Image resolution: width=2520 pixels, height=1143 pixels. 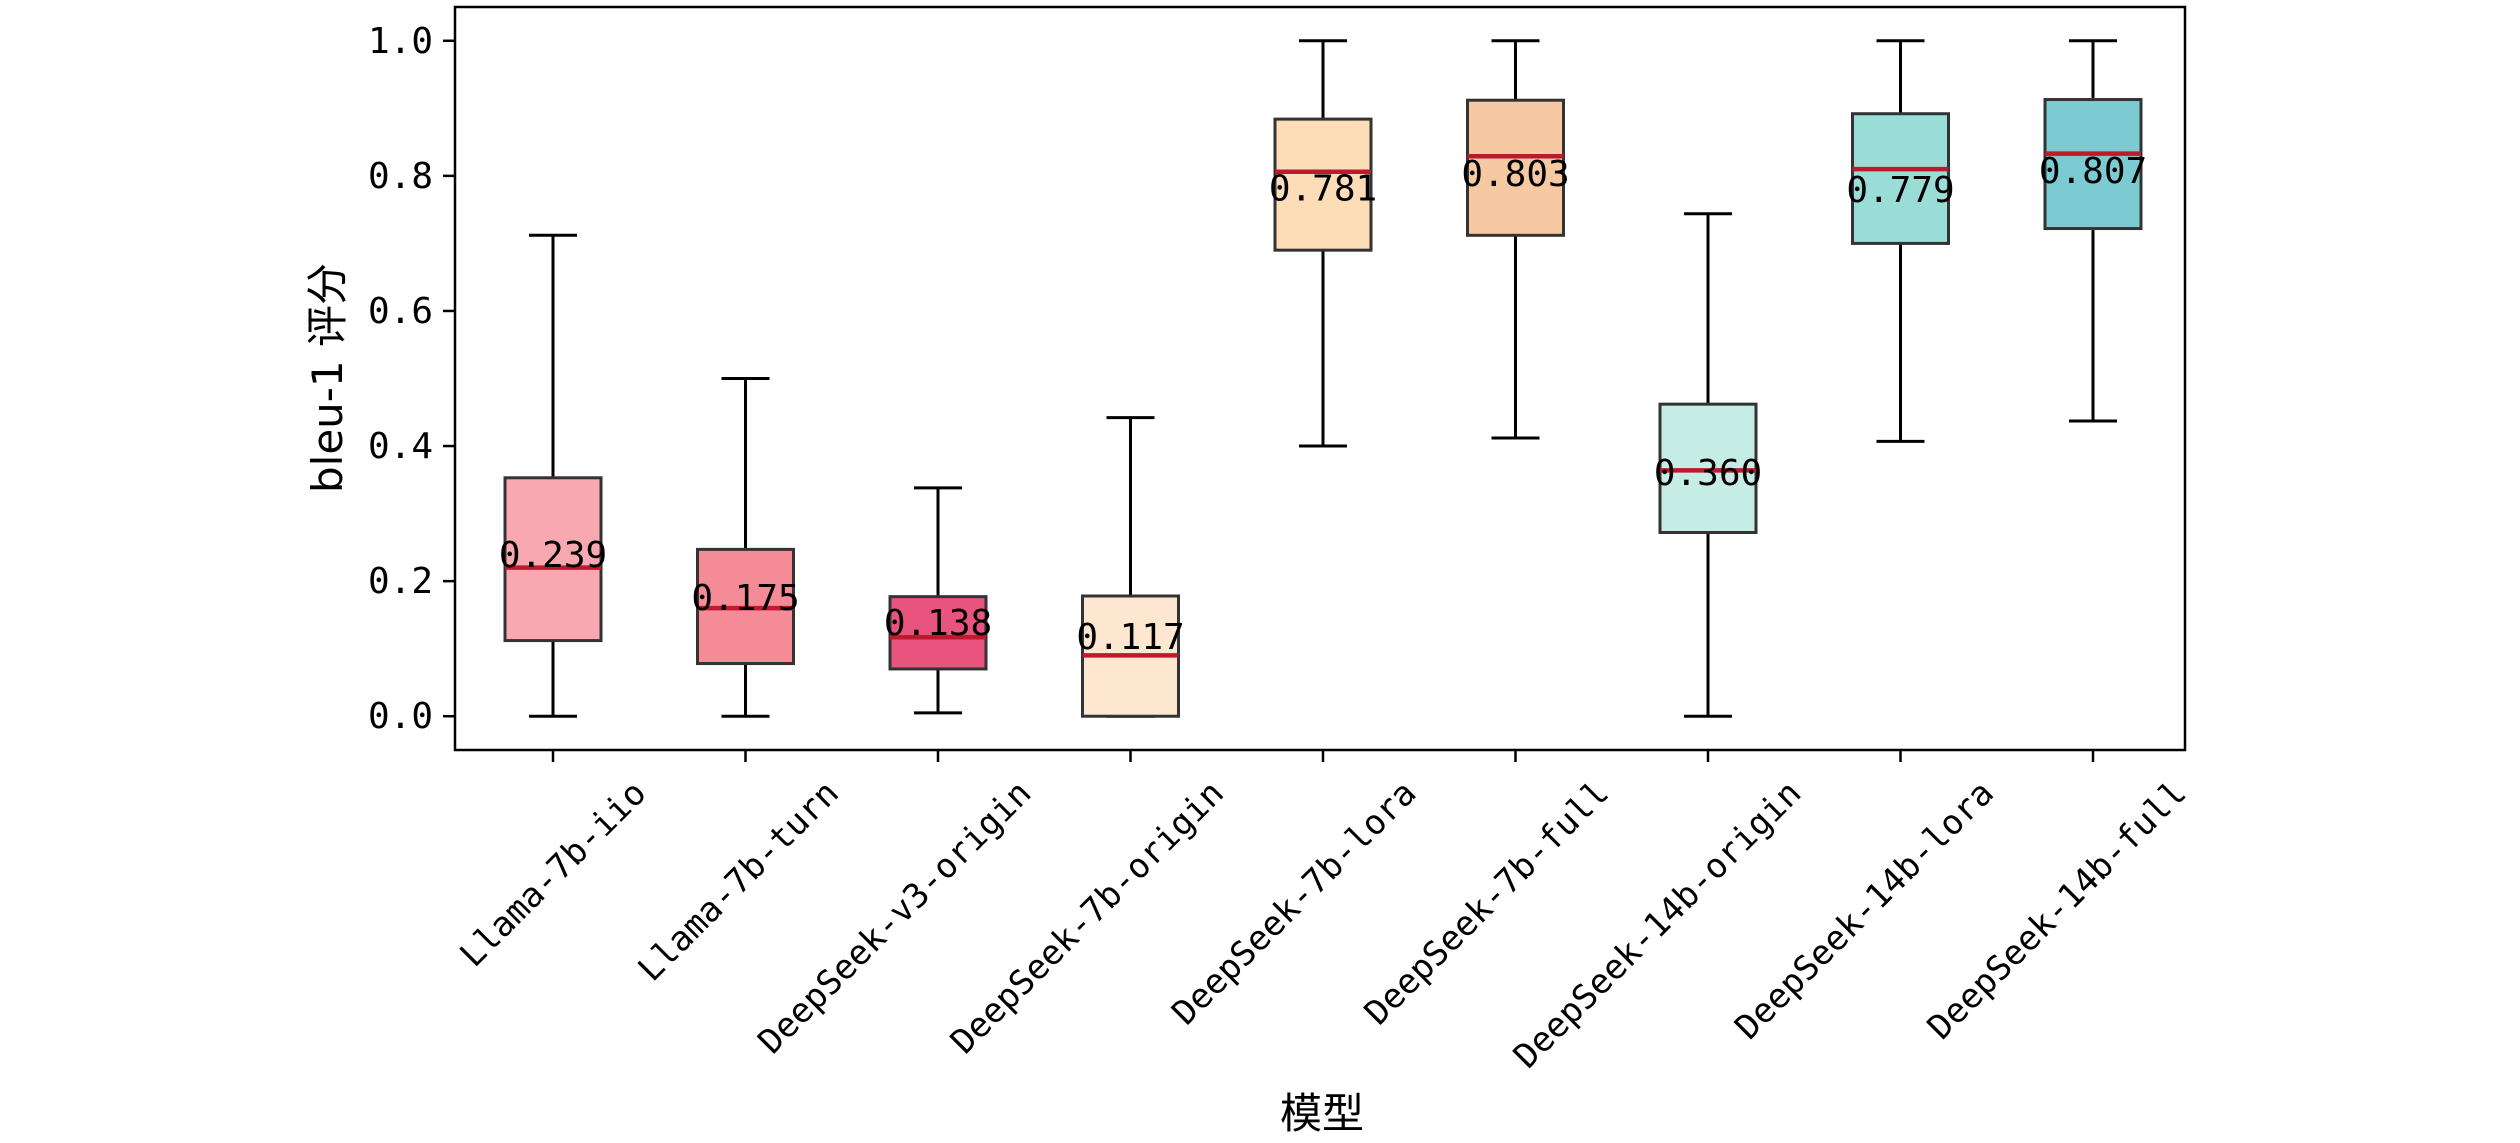 What do you see at coordinates (400, 41) in the screenshot?
I see `y-tick-label: 1.0` at bounding box center [400, 41].